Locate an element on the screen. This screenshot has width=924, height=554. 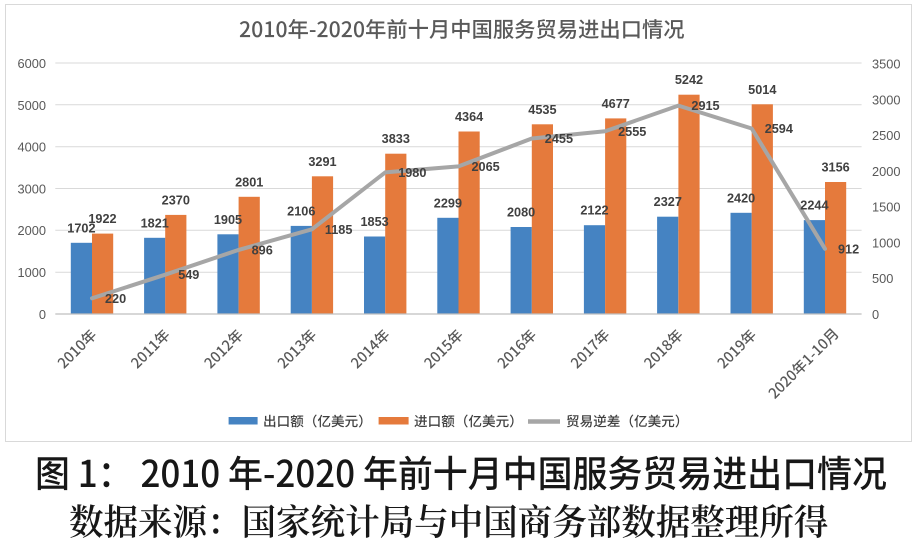
svg-text: 3500 is located at coordinates (886, 64).